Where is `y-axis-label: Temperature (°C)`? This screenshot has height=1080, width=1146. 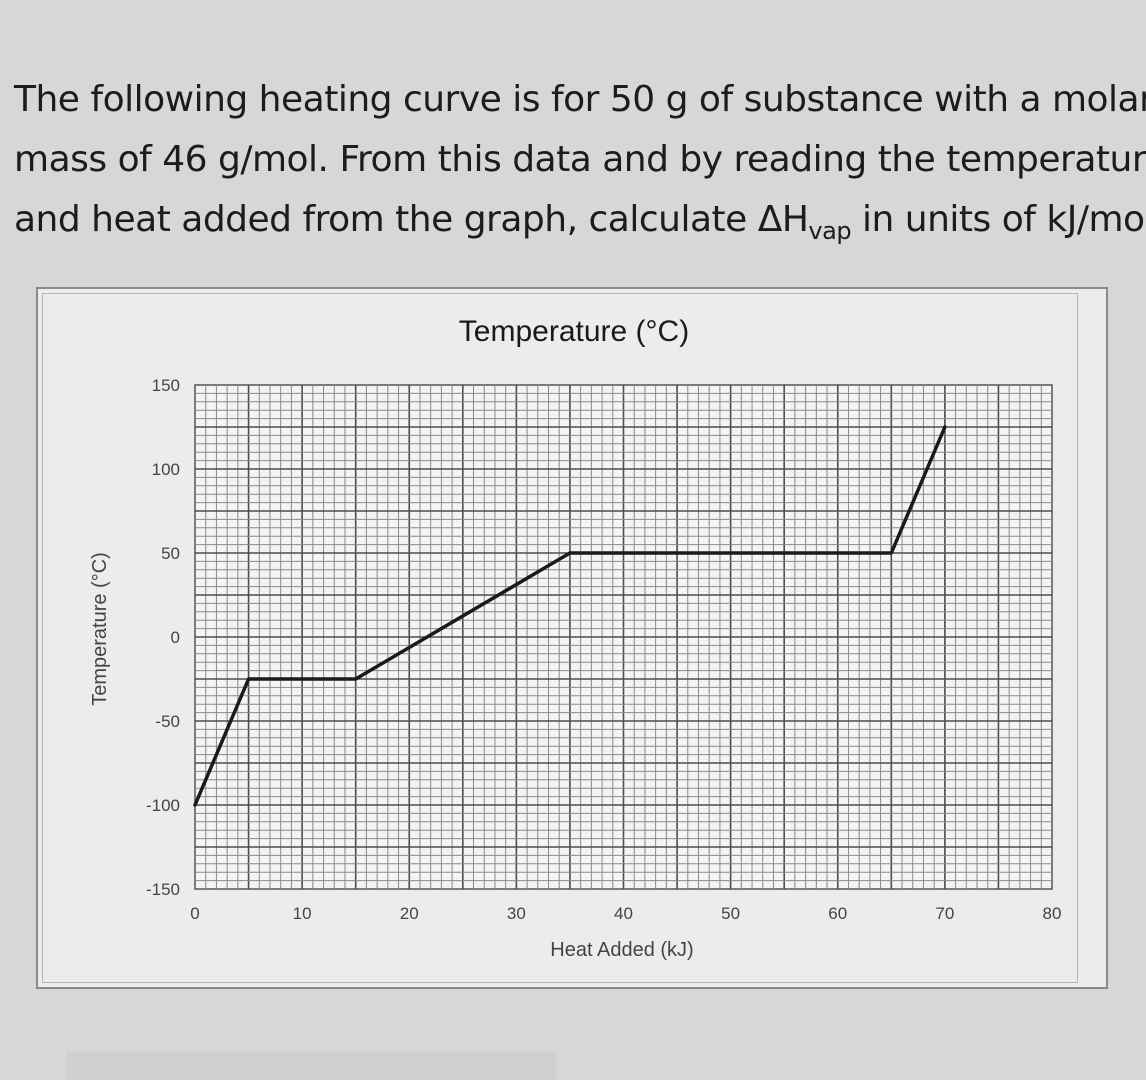 y-axis-label: Temperature (°C) is located at coordinates (100, 629).